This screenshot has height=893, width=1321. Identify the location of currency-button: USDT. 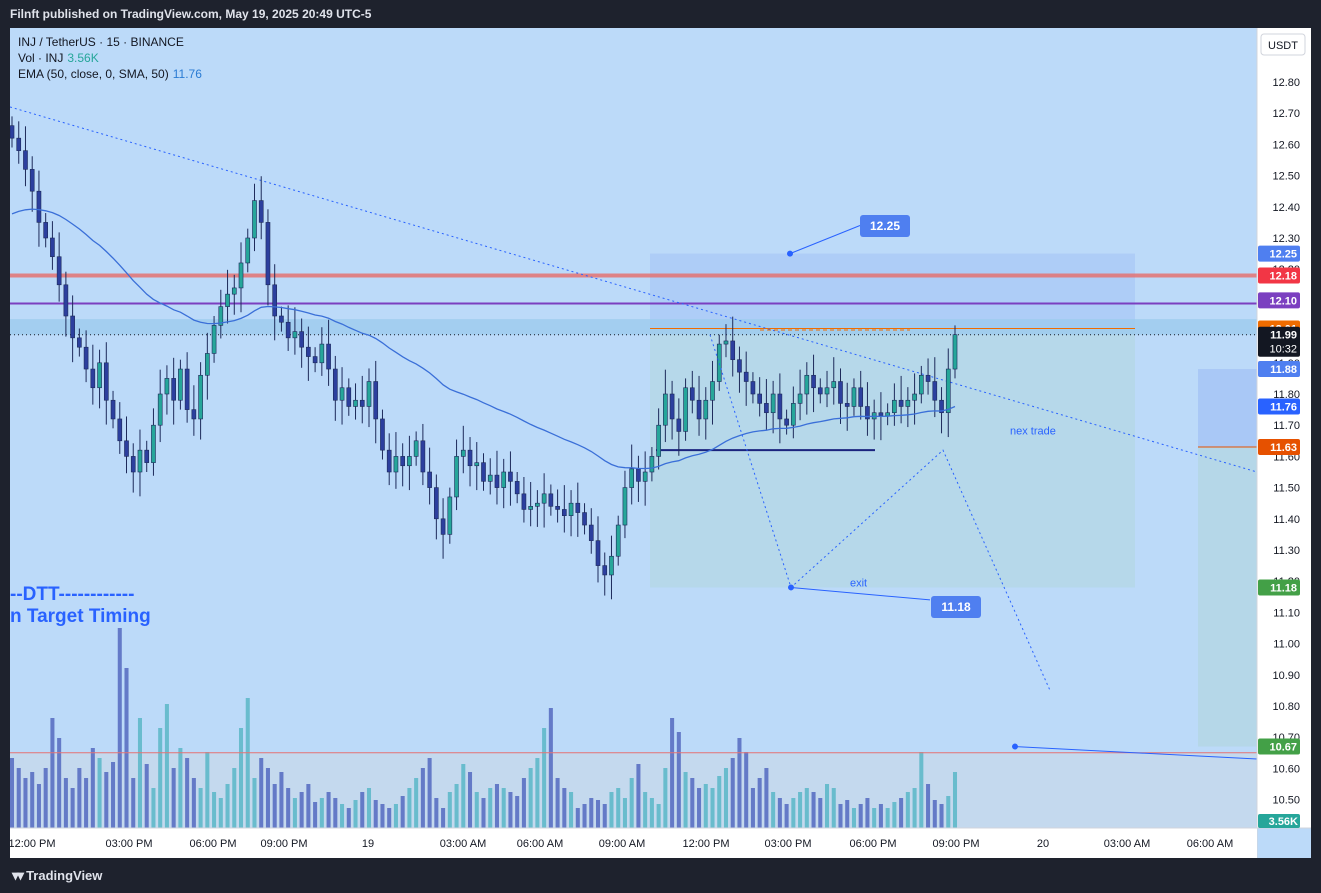
(1283, 44).